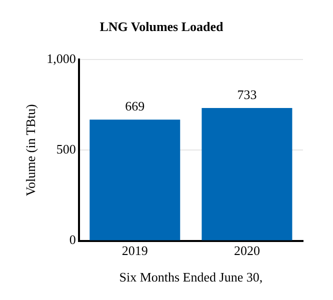  What do you see at coordinates (61, 58) in the screenshot?
I see `y-tick-label: 1,000` at bounding box center [61, 58].